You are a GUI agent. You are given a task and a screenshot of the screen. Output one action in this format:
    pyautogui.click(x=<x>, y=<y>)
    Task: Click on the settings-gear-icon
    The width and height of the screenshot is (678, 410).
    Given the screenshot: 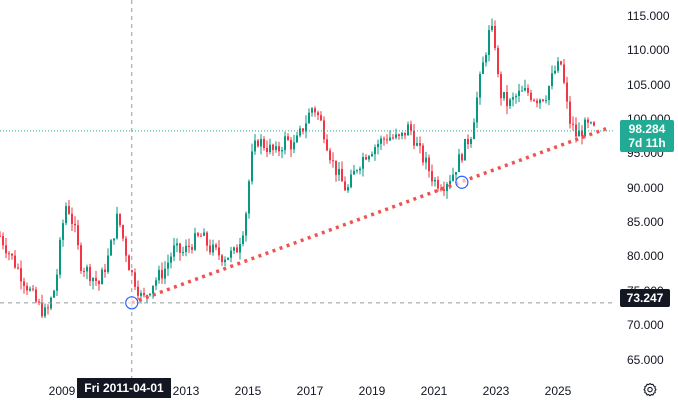 What is the action you would take?
    pyautogui.click(x=650, y=390)
    